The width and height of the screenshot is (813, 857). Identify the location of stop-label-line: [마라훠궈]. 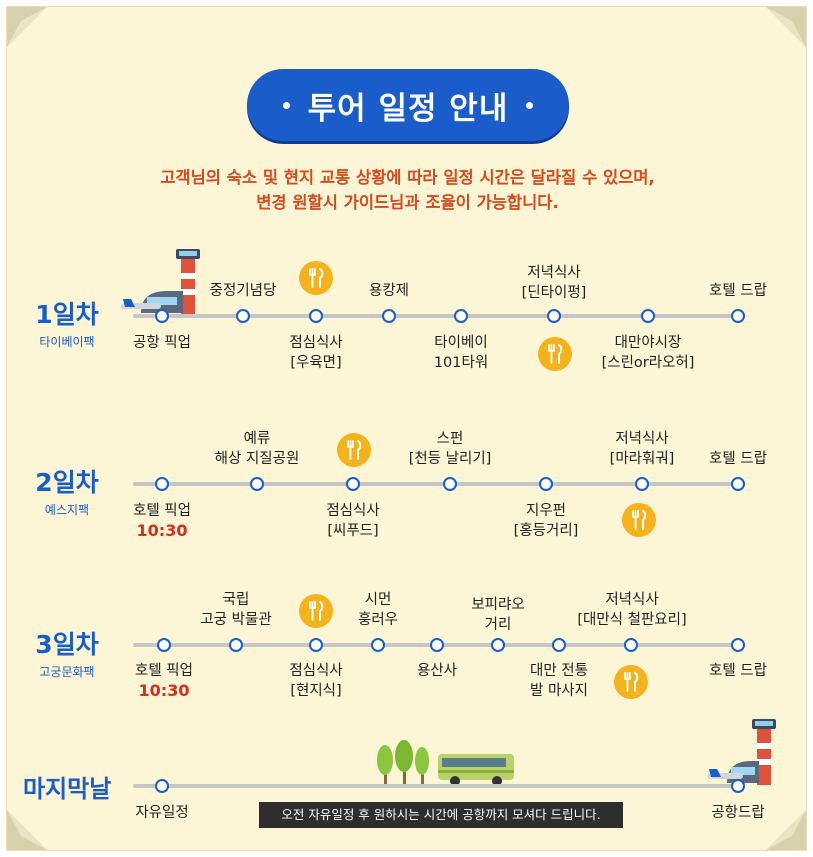
(642, 459).